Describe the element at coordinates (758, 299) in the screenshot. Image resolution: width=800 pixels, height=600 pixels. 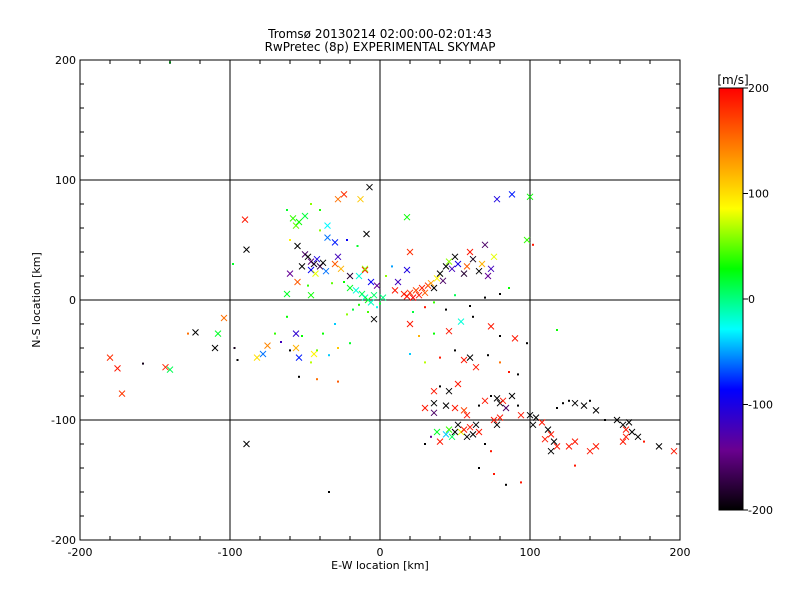
I see `colorbar-ticks: 200 100 0 -100 -200` at that location.